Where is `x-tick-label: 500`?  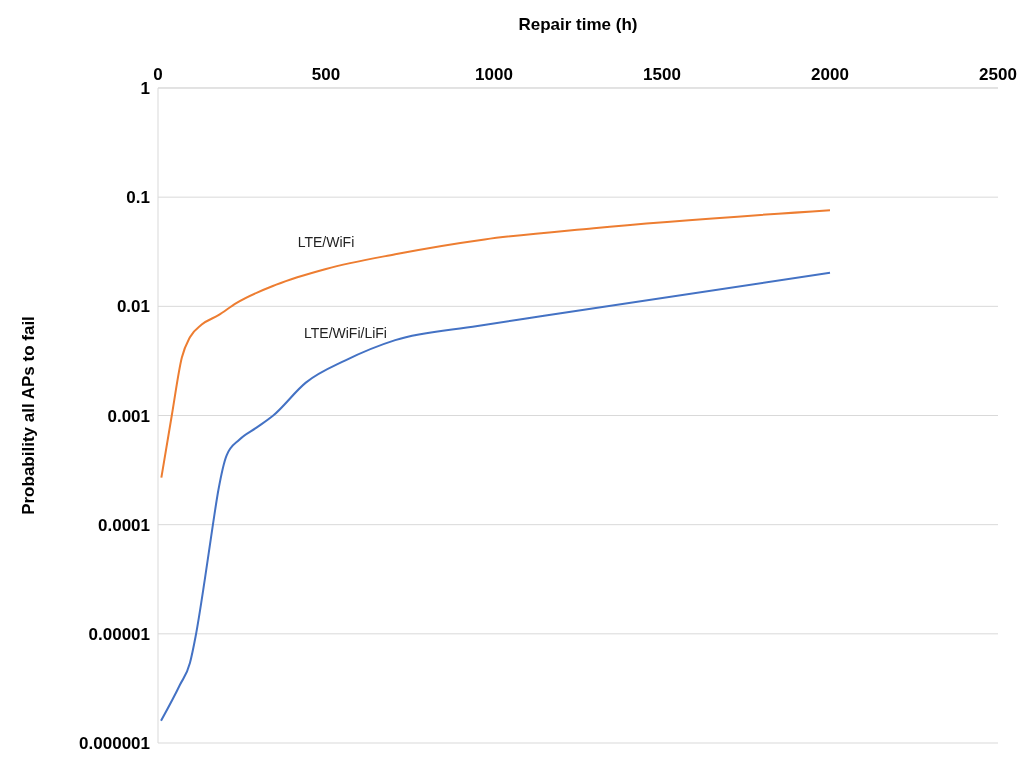 x-tick-label: 500 is located at coordinates (326, 74).